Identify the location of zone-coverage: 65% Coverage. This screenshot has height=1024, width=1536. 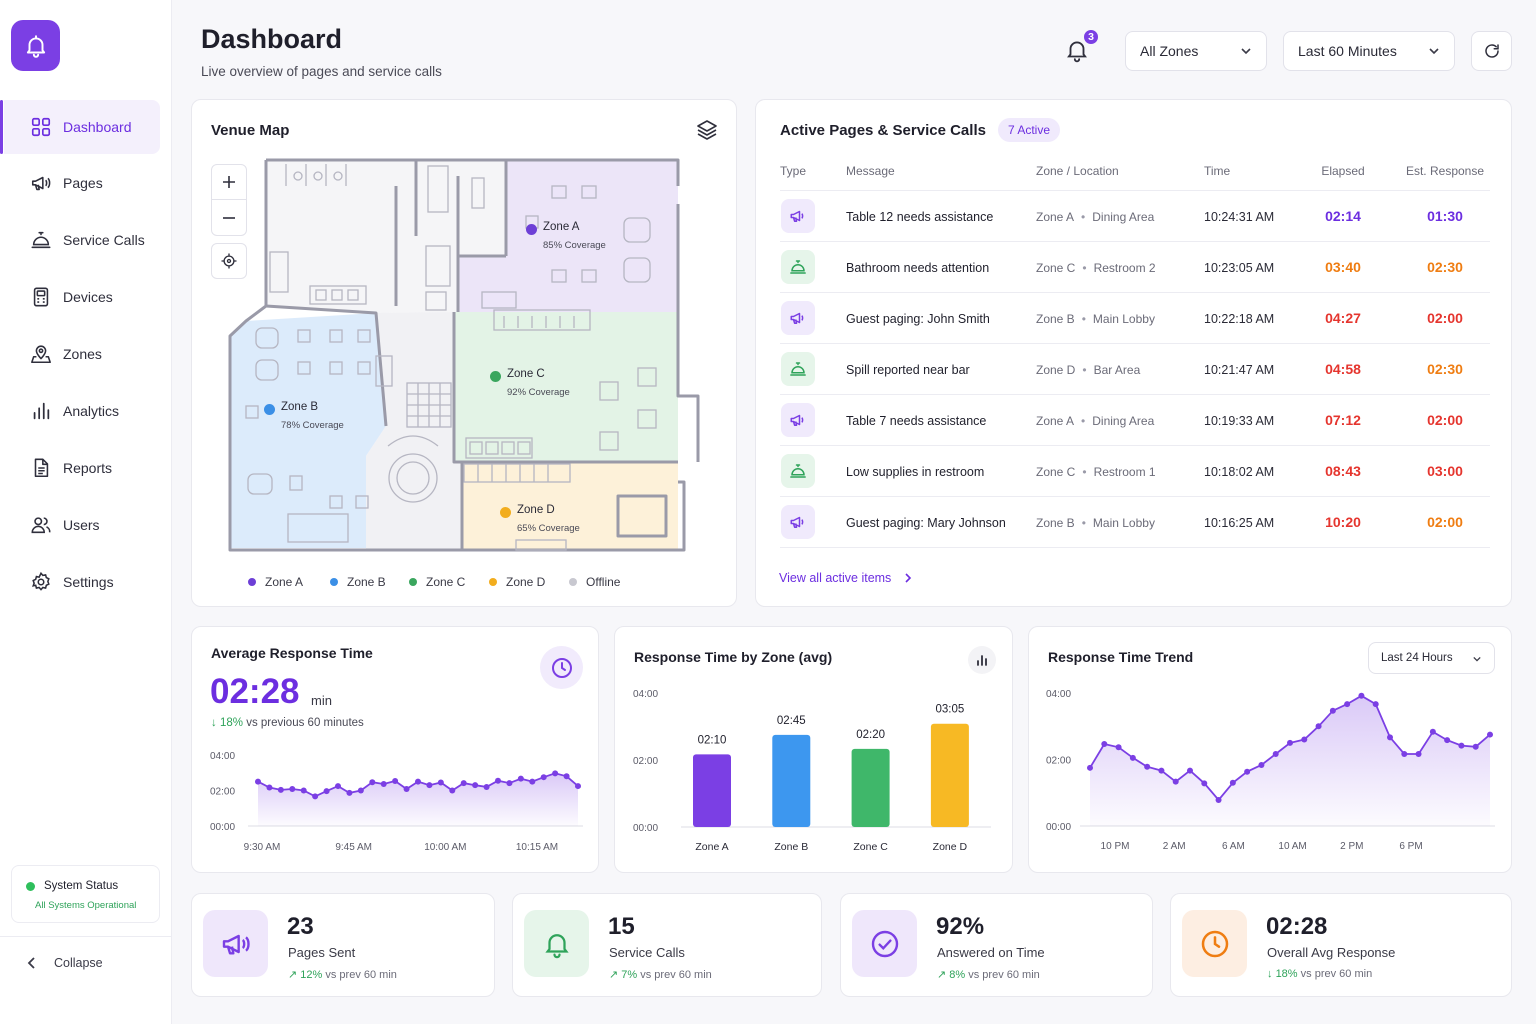
(548, 528).